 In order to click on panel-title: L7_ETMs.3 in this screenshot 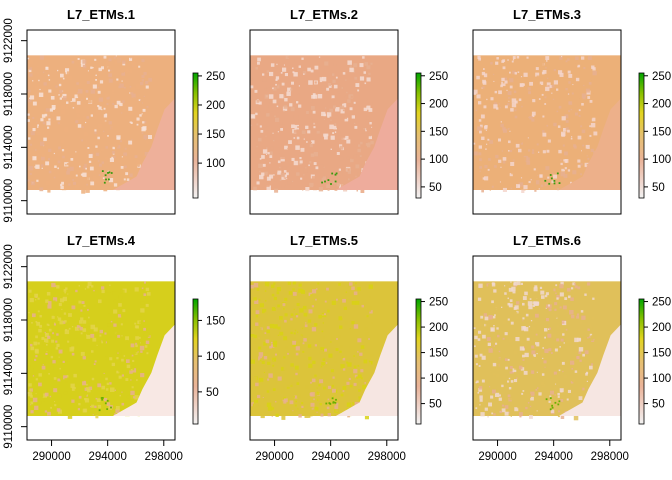, I will do `click(547, 14)`.